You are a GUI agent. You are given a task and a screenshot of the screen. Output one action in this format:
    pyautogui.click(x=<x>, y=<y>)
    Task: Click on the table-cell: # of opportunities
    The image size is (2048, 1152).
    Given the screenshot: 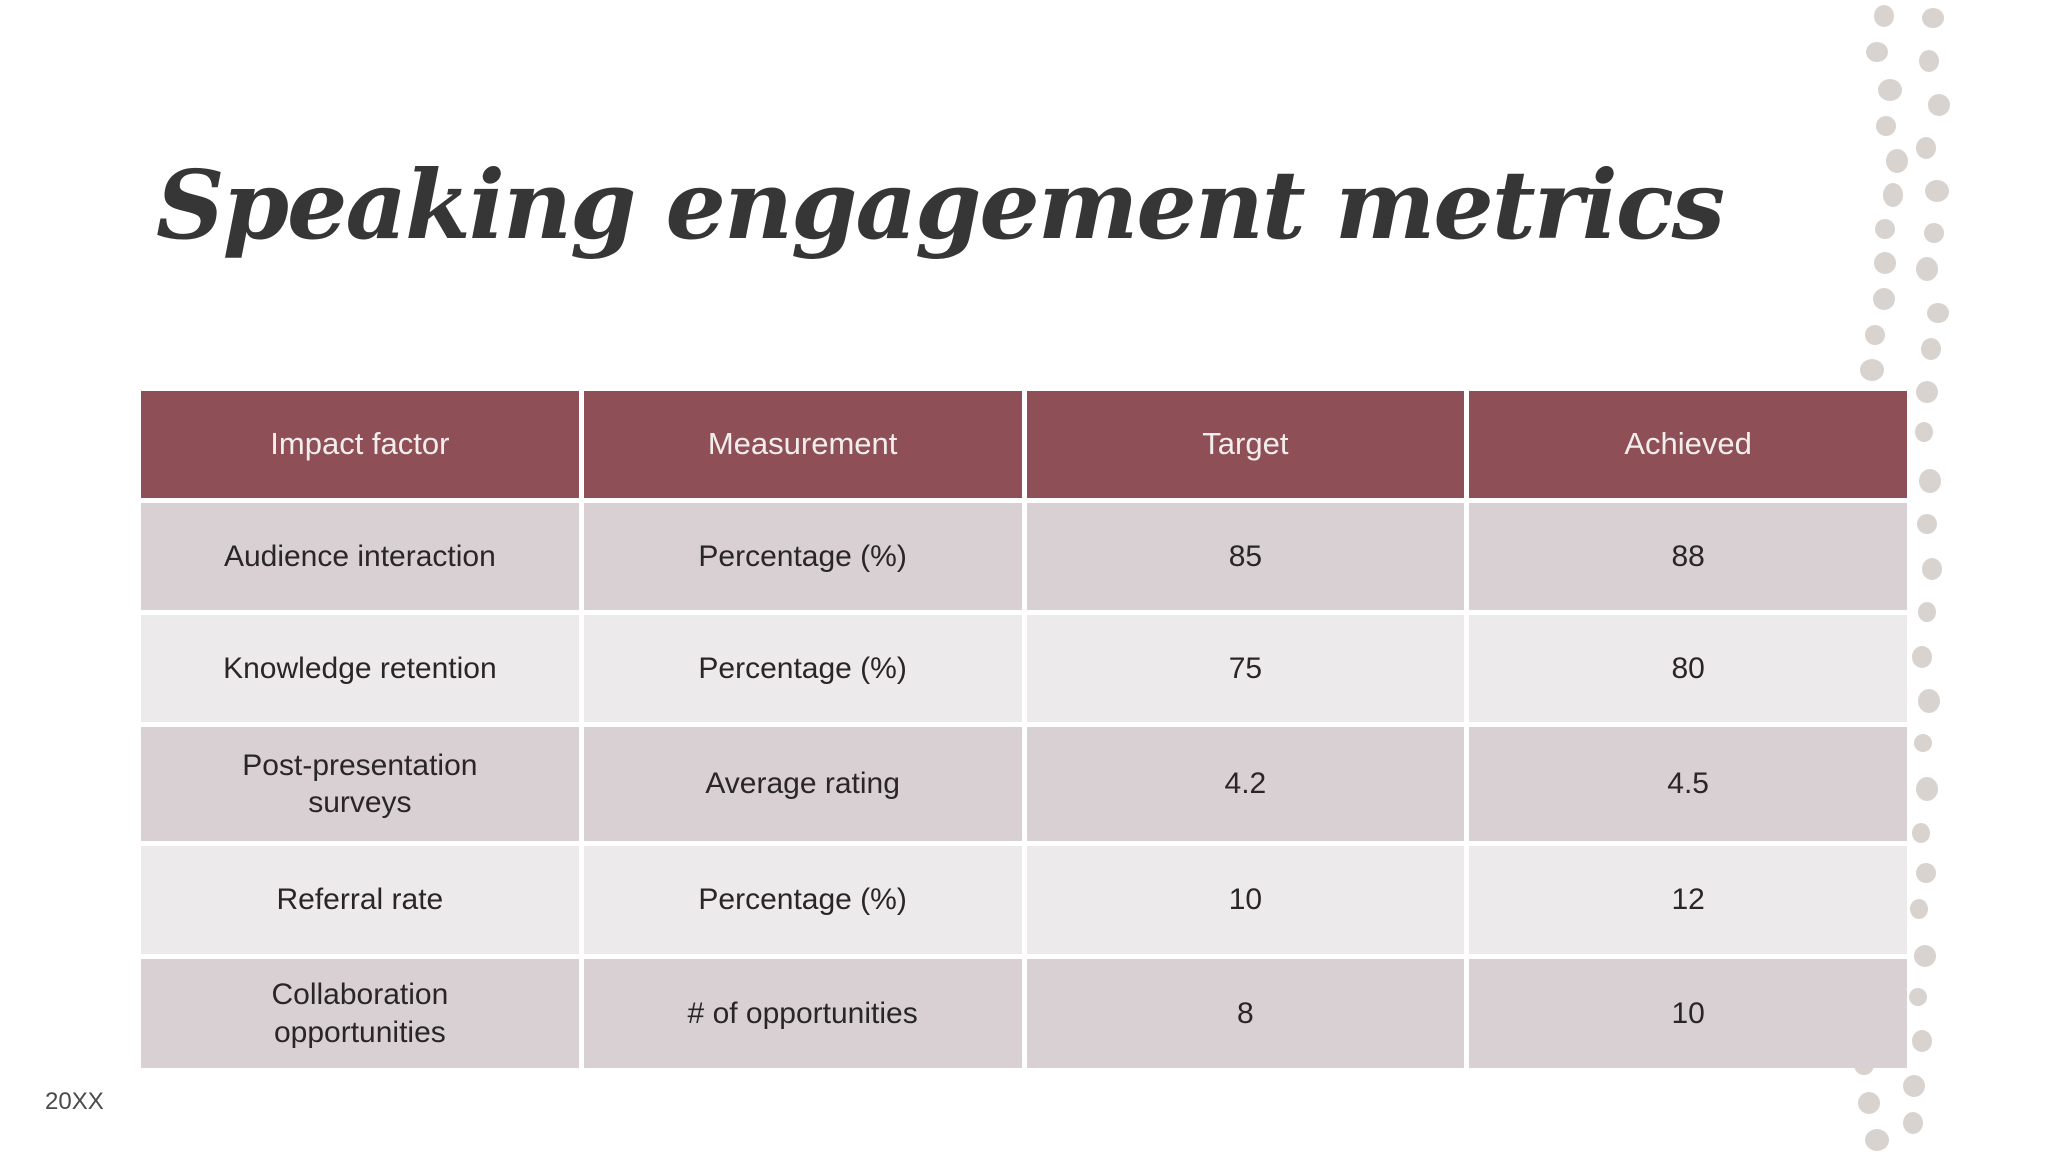 What is the action you would take?
    pyautogui.click(x=802, y=1013)
    